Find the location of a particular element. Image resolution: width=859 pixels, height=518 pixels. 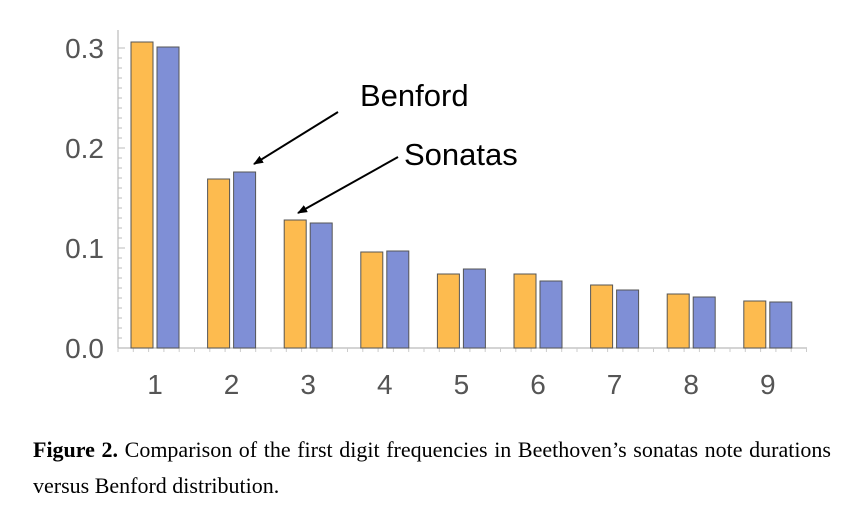

x-tick-label: 9 is located at coordinates (768, 384).